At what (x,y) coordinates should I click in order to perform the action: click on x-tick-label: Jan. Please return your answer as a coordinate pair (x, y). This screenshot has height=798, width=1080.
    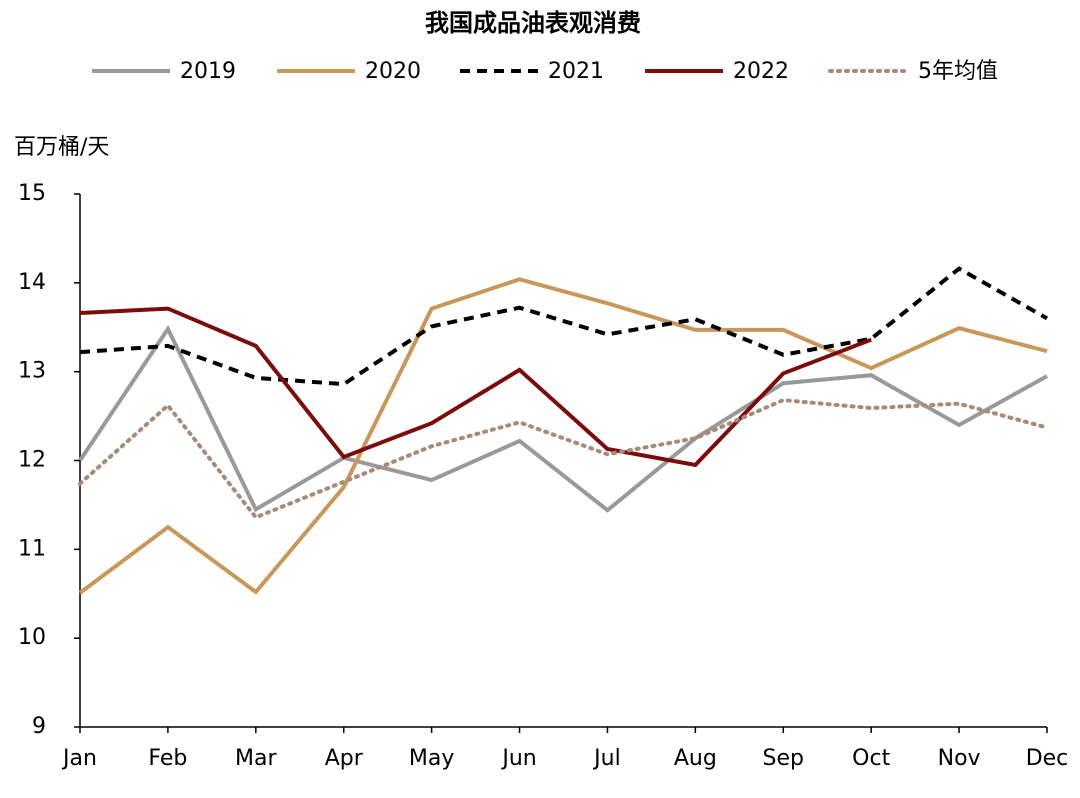
    Looking at the image, I should click on (79, 758).